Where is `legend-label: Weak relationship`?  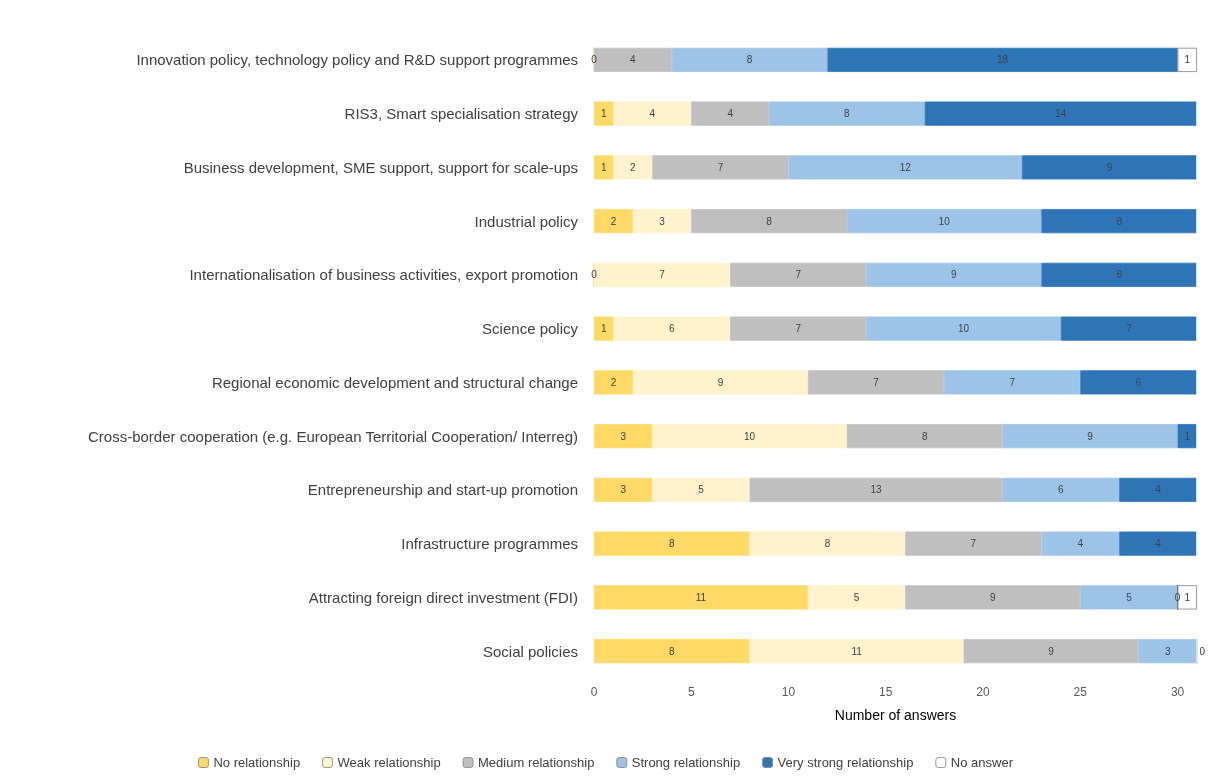 legend-label: Weak relationship is located at coordinates (389, 762).